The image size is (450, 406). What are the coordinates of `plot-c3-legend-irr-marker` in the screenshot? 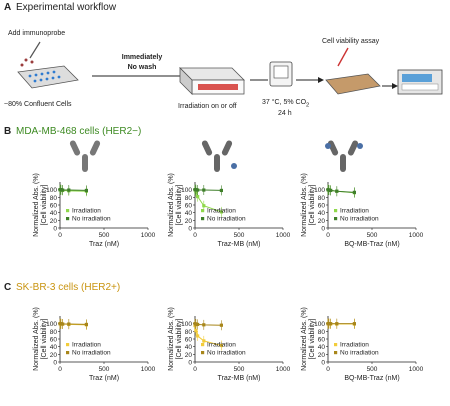 It's located at (336, 345).